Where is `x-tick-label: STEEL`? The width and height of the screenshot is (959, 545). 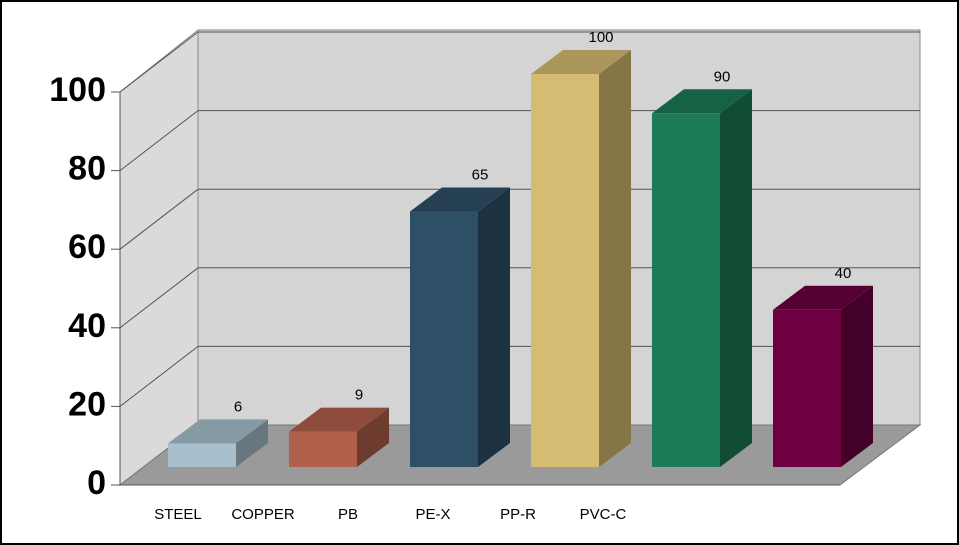 x-tick-label: STEEL is located at coordinates (178, 514).